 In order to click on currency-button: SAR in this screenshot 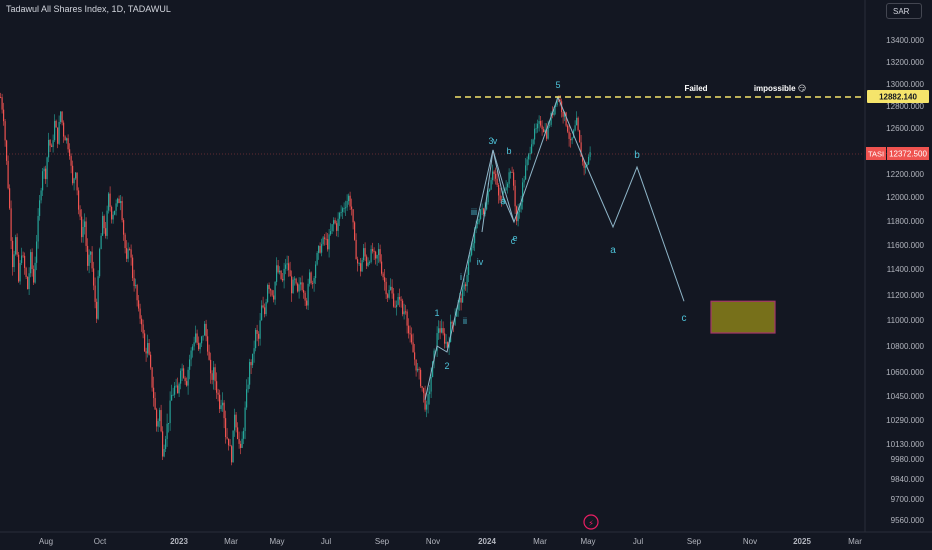, I will do `click(904, 11)`.